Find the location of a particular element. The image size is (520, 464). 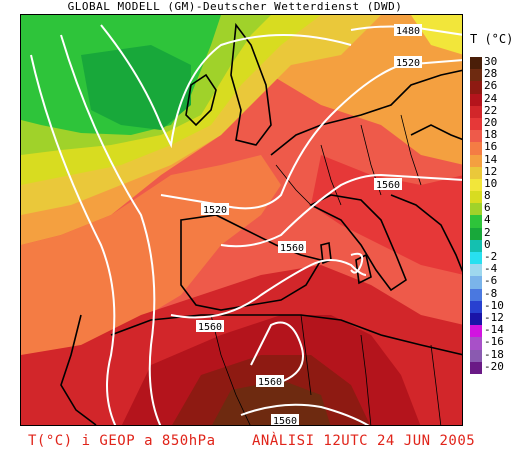

coast-morocco is located at coordinates (78, 369).